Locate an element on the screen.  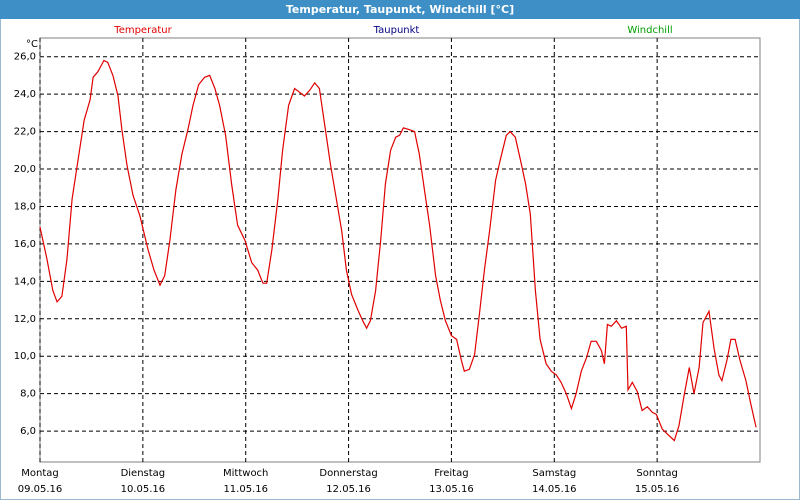
x-tick-date: 14.05.16 is located at coordinates (554, 489).